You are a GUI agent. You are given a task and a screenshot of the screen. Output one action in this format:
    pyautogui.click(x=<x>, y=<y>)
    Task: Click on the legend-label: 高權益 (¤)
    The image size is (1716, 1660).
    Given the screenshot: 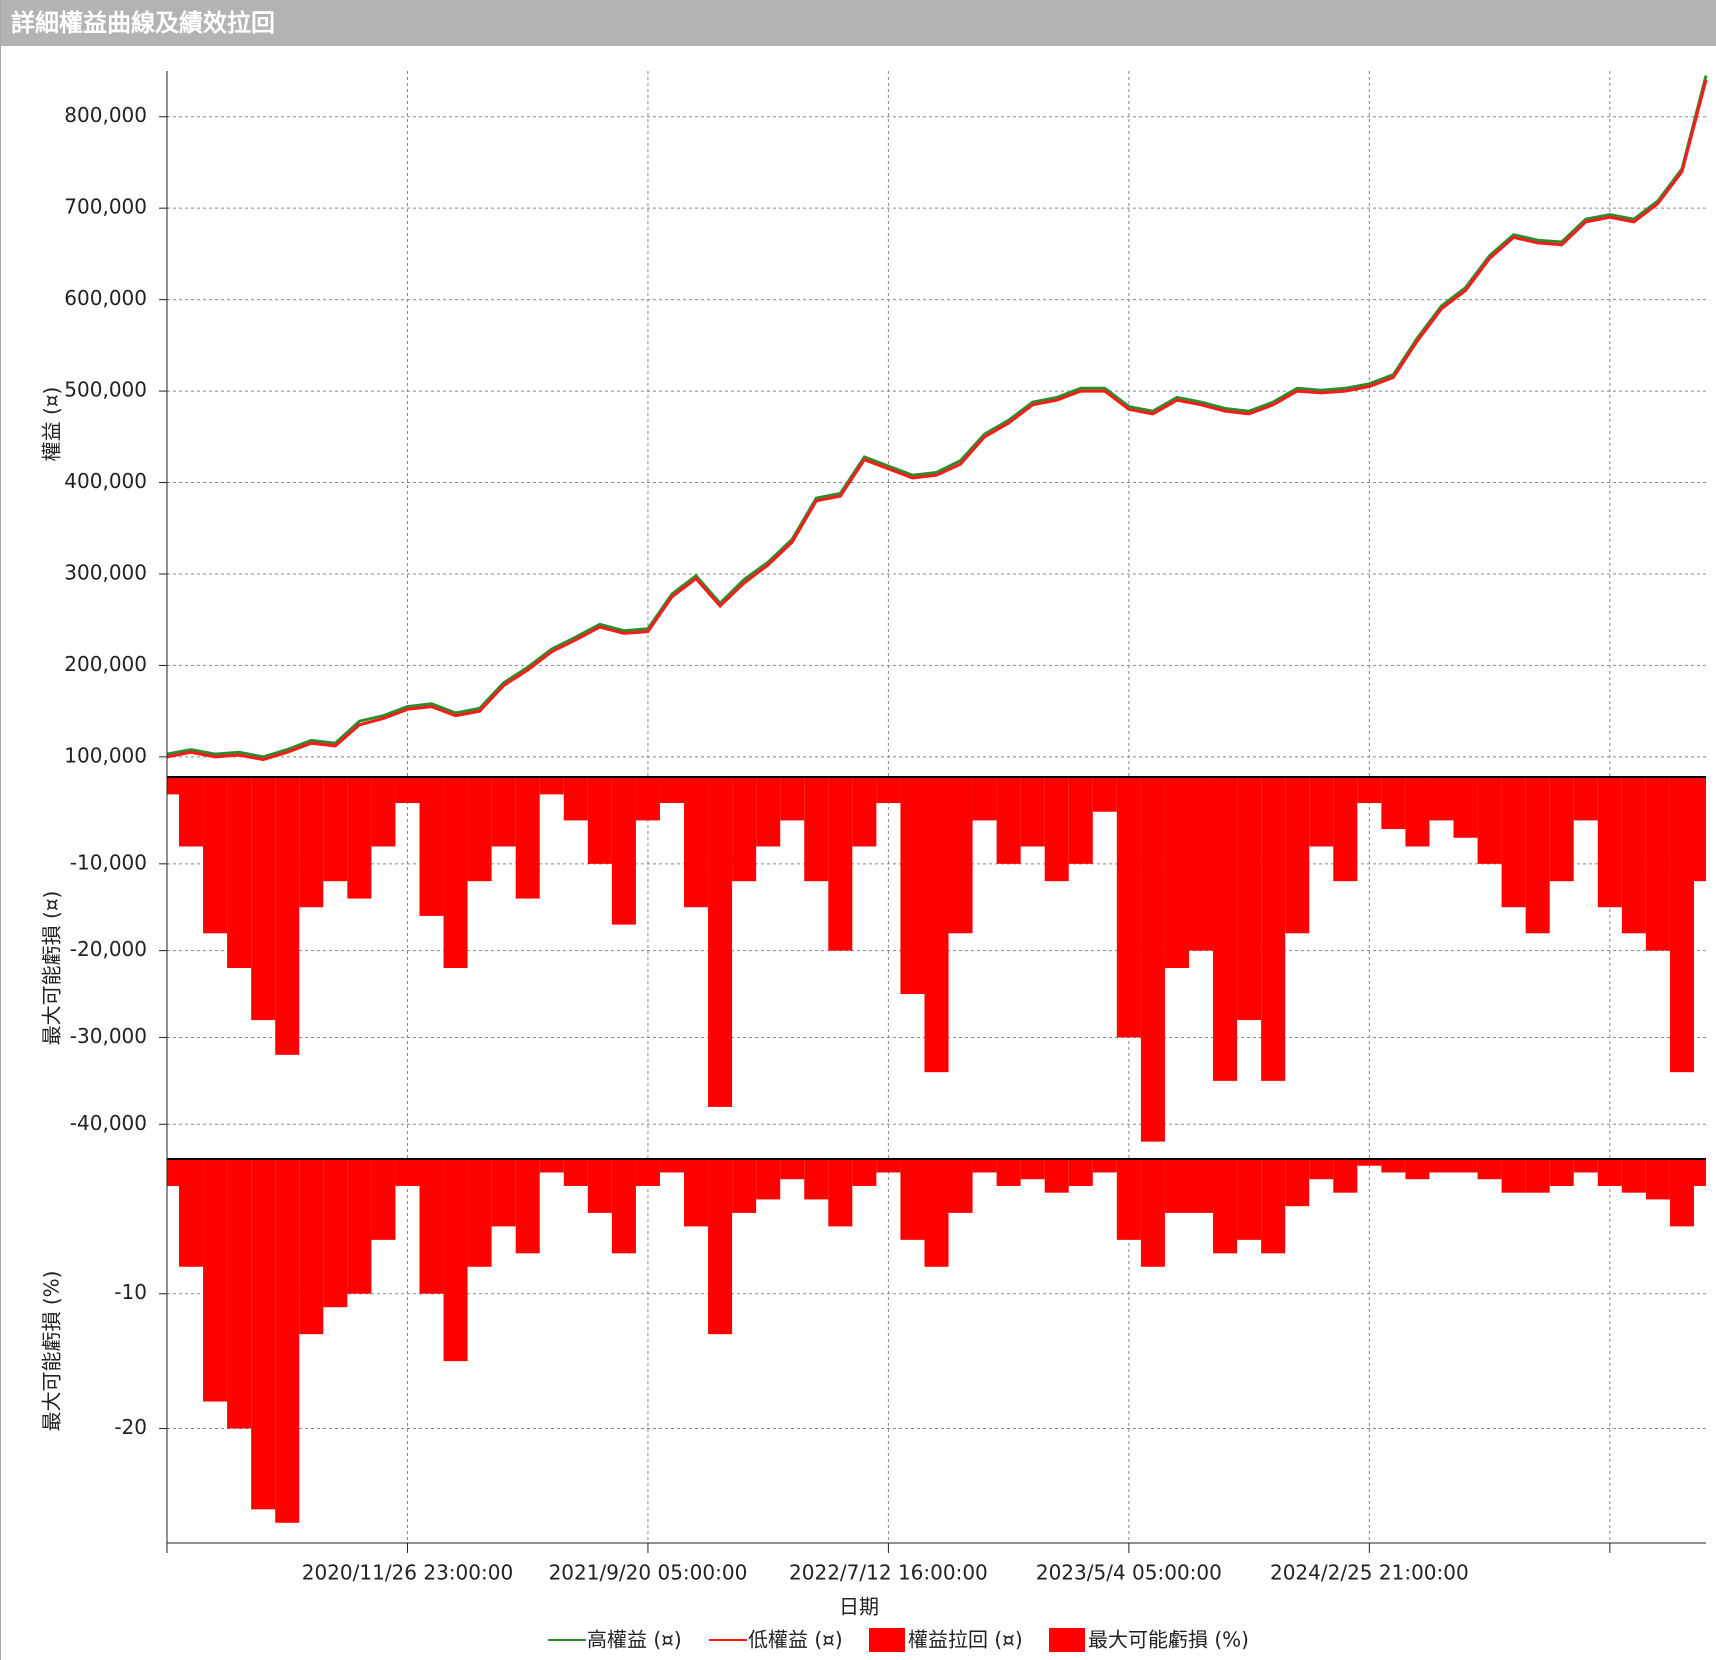 What is the action you would take?
    pyautogui.click(x=634, y=1640)
    